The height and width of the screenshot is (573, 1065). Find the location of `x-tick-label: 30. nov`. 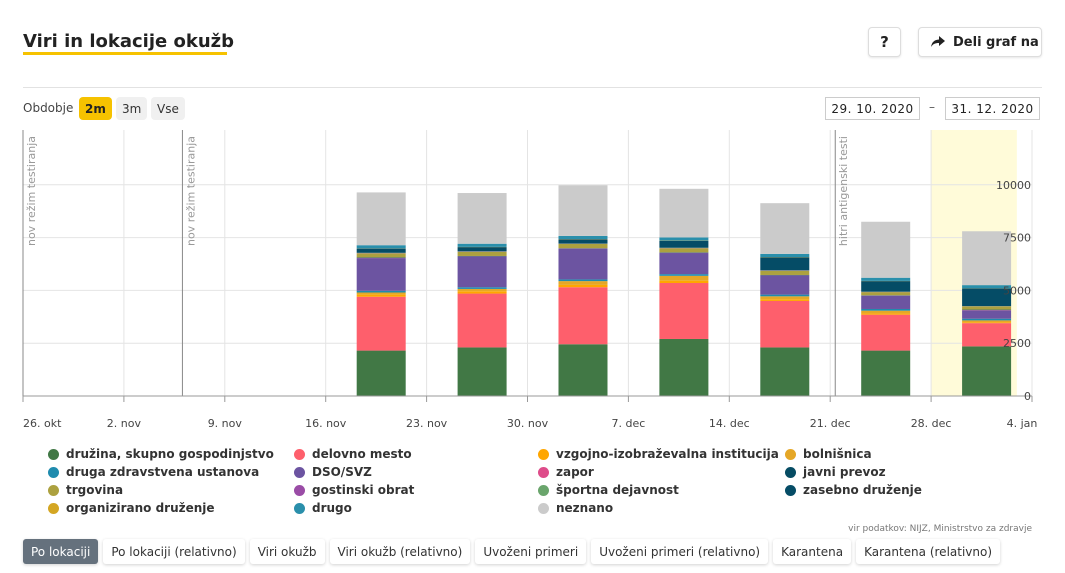

x-tick-label: 30. nov is located at coordinates (528, 423).